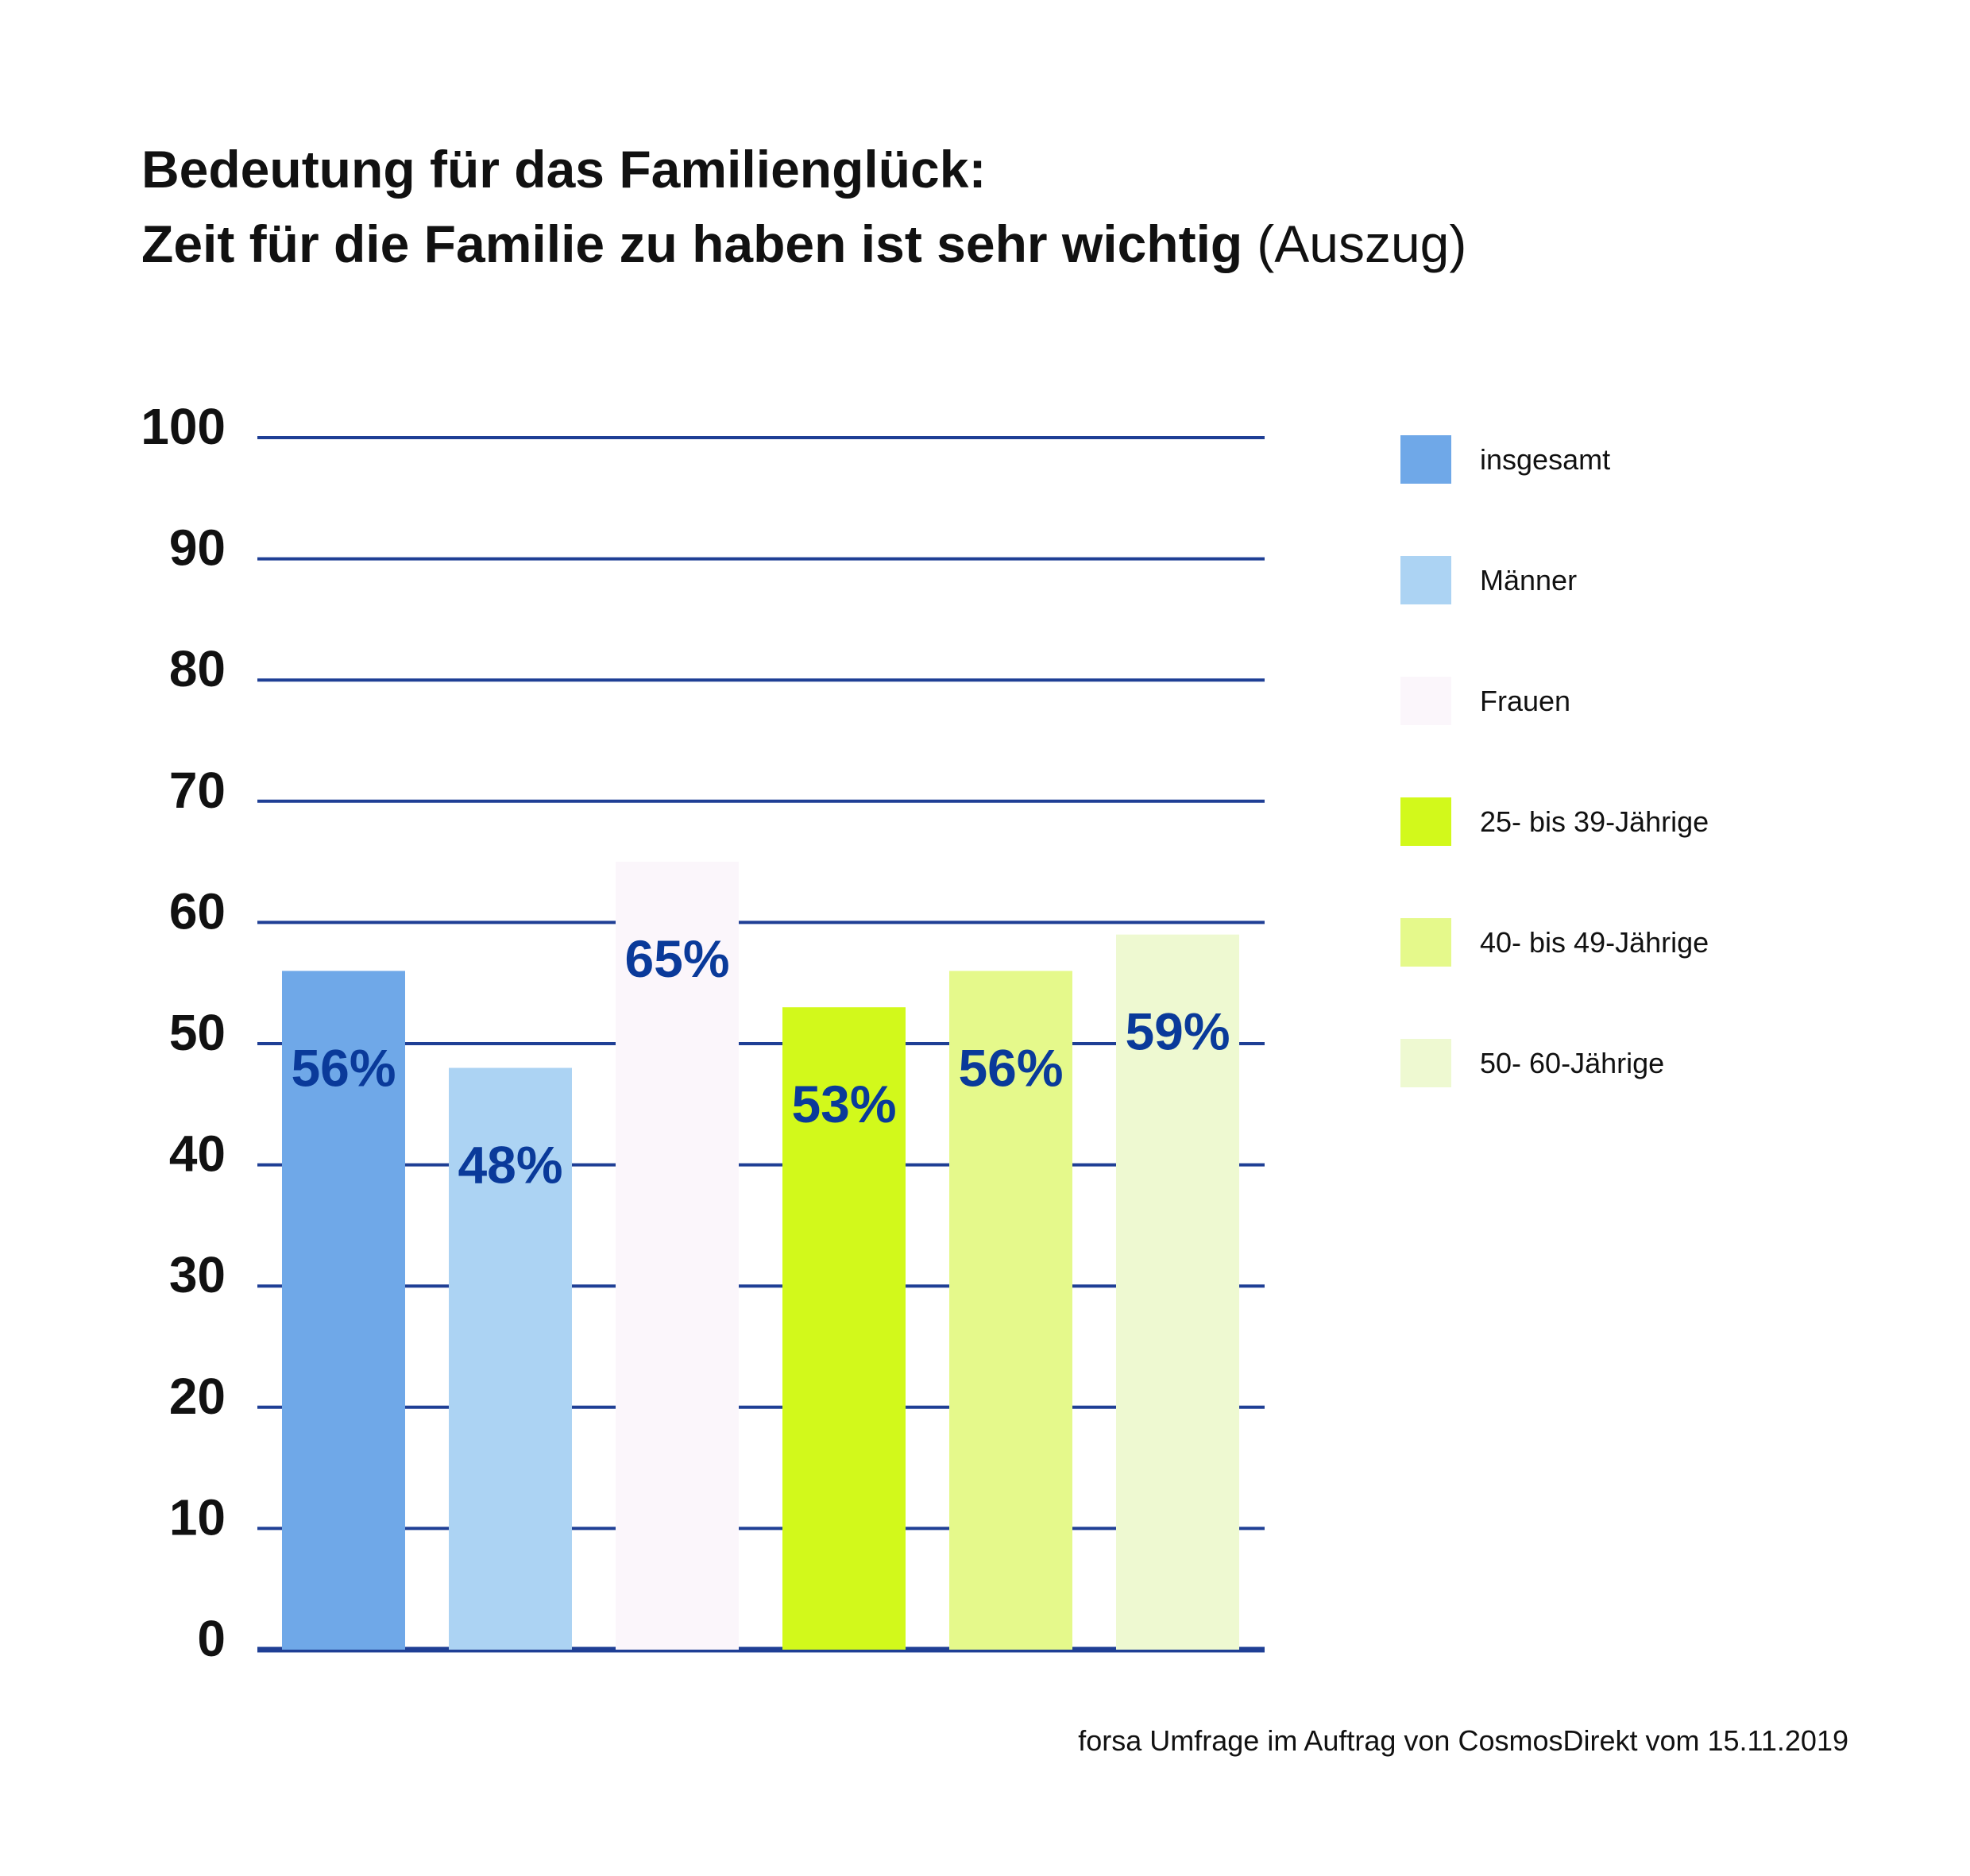 This screenshot has width=1970, height=1876. I want to click on chart-title: Bedeutung für das Familienglück:, so click(563, 169).